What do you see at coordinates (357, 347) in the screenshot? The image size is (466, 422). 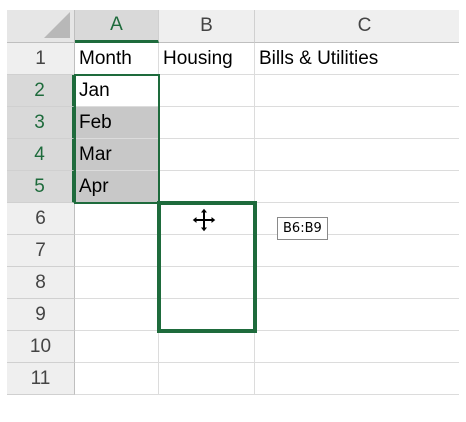 I see `cell-c10` at bounding box center [357, 347].